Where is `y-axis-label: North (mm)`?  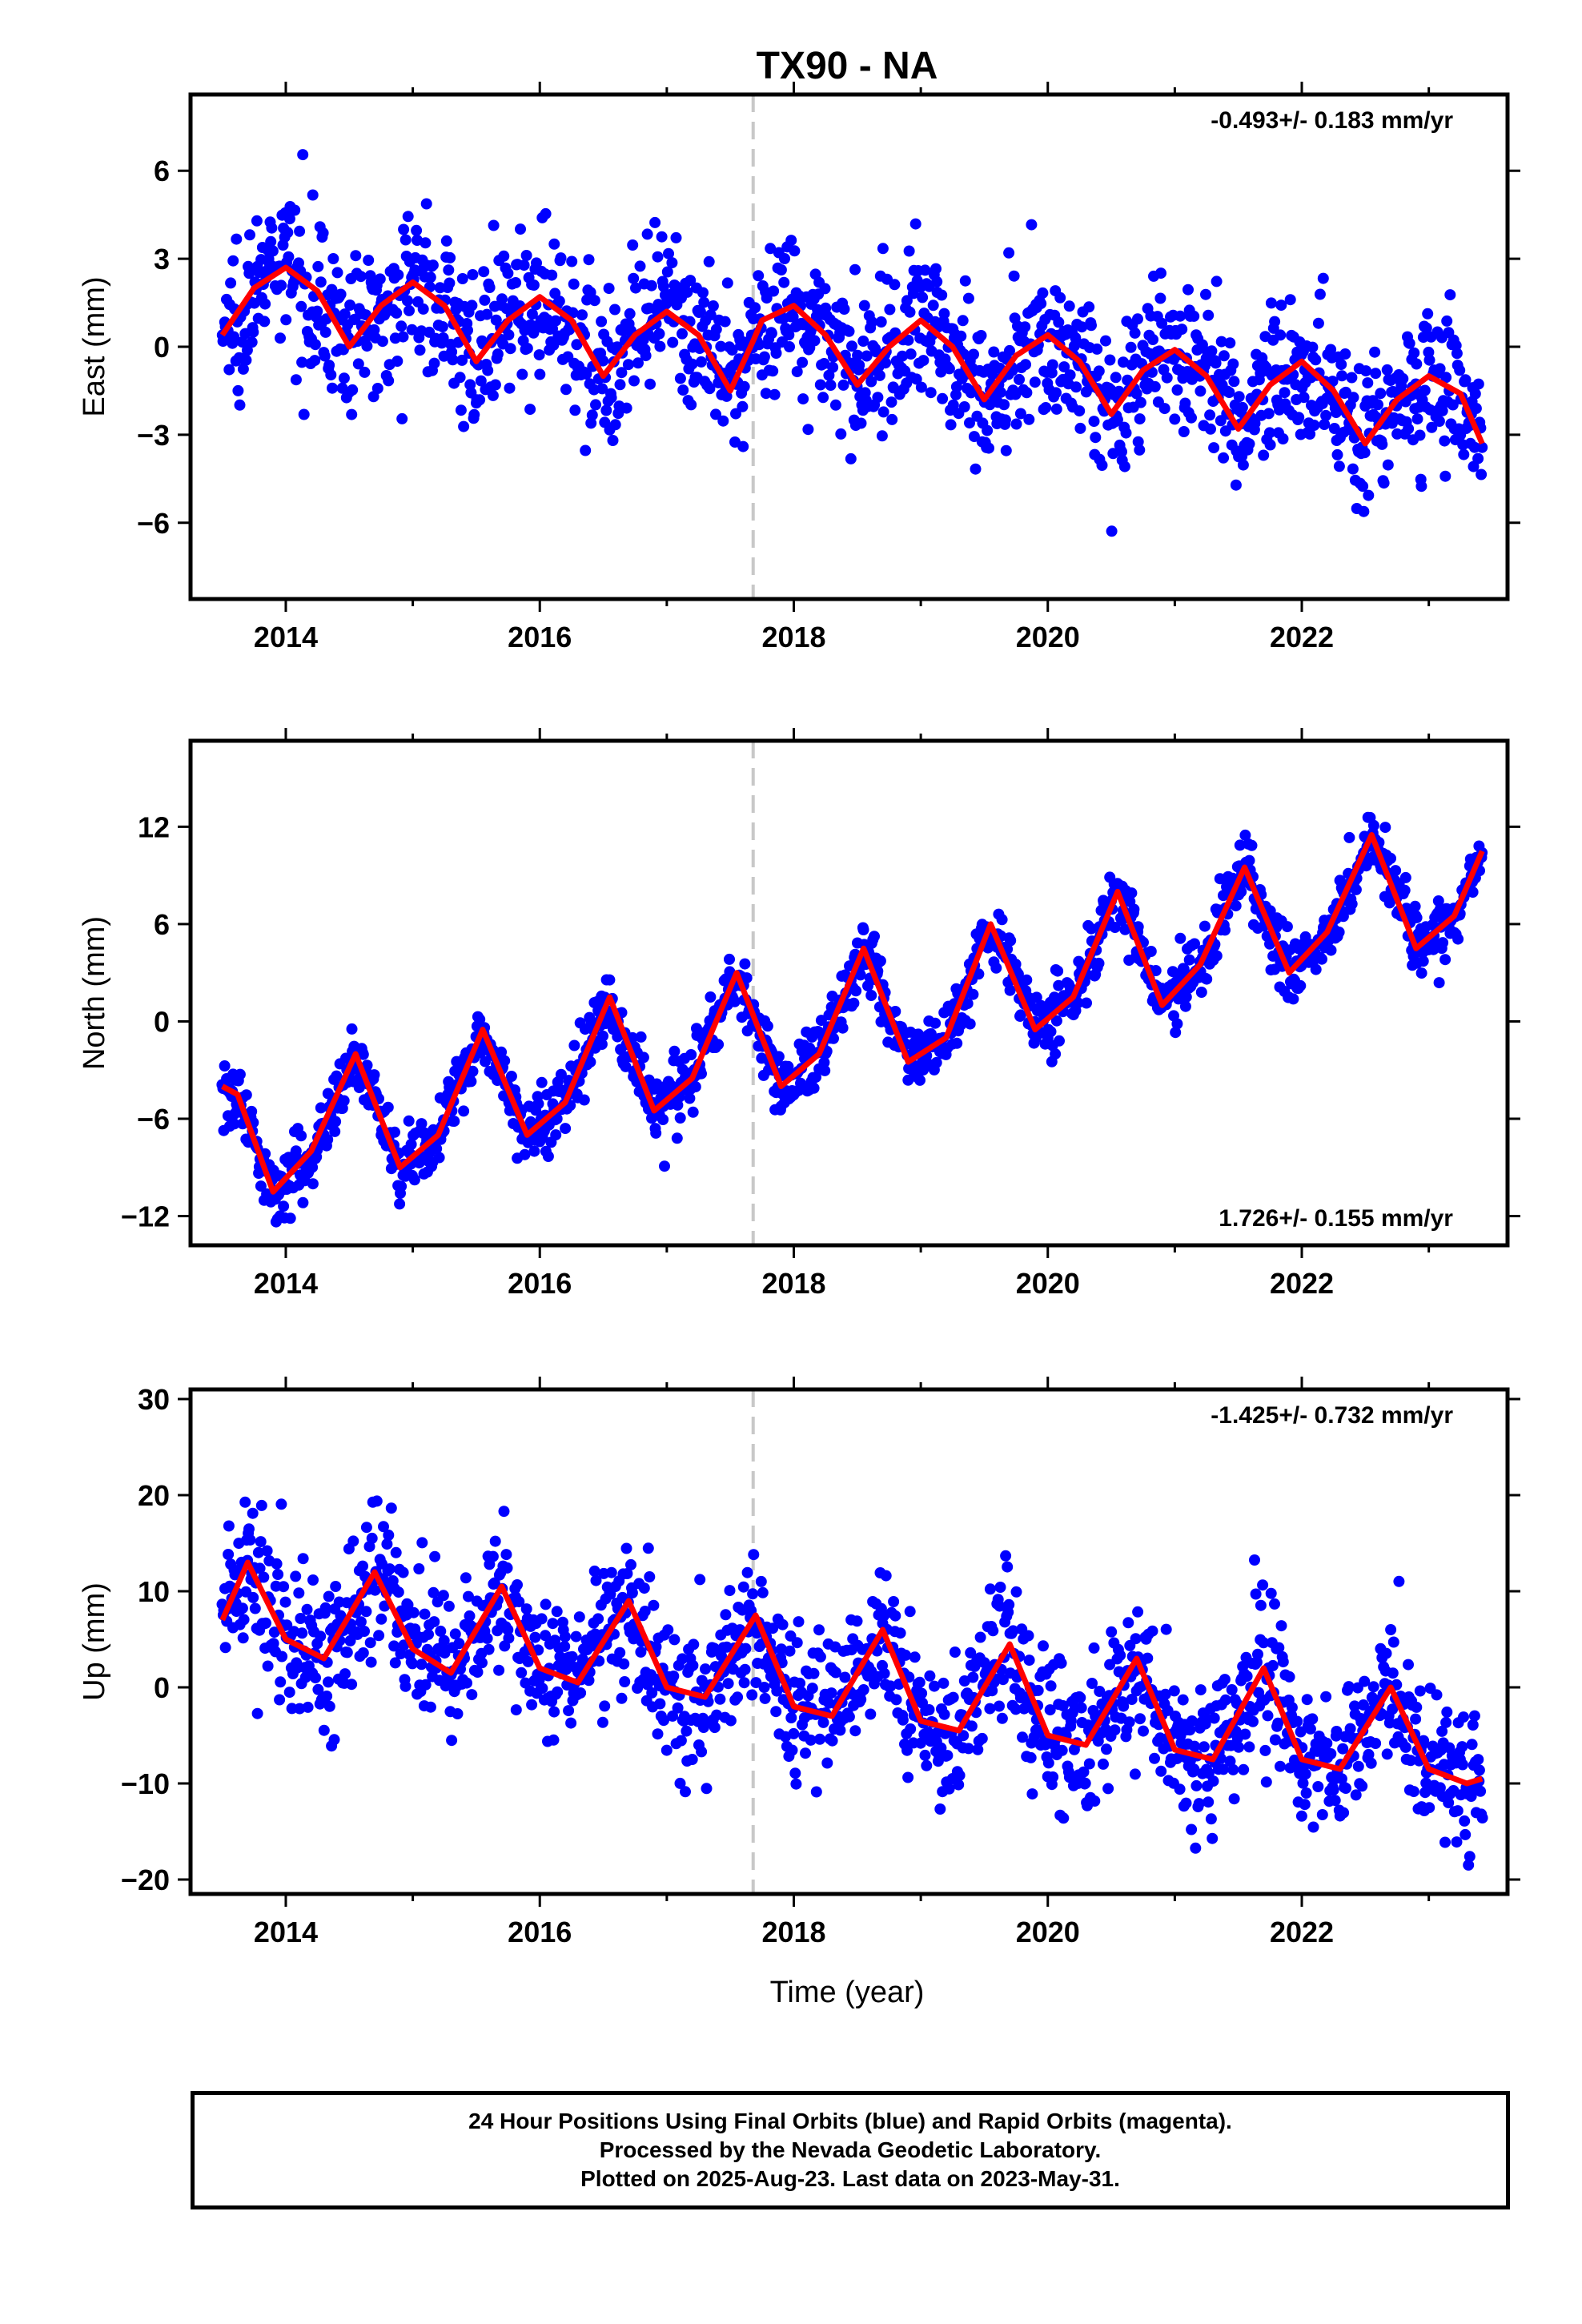 y-axis-label: North (mm) is located at coordinates (94, 993).